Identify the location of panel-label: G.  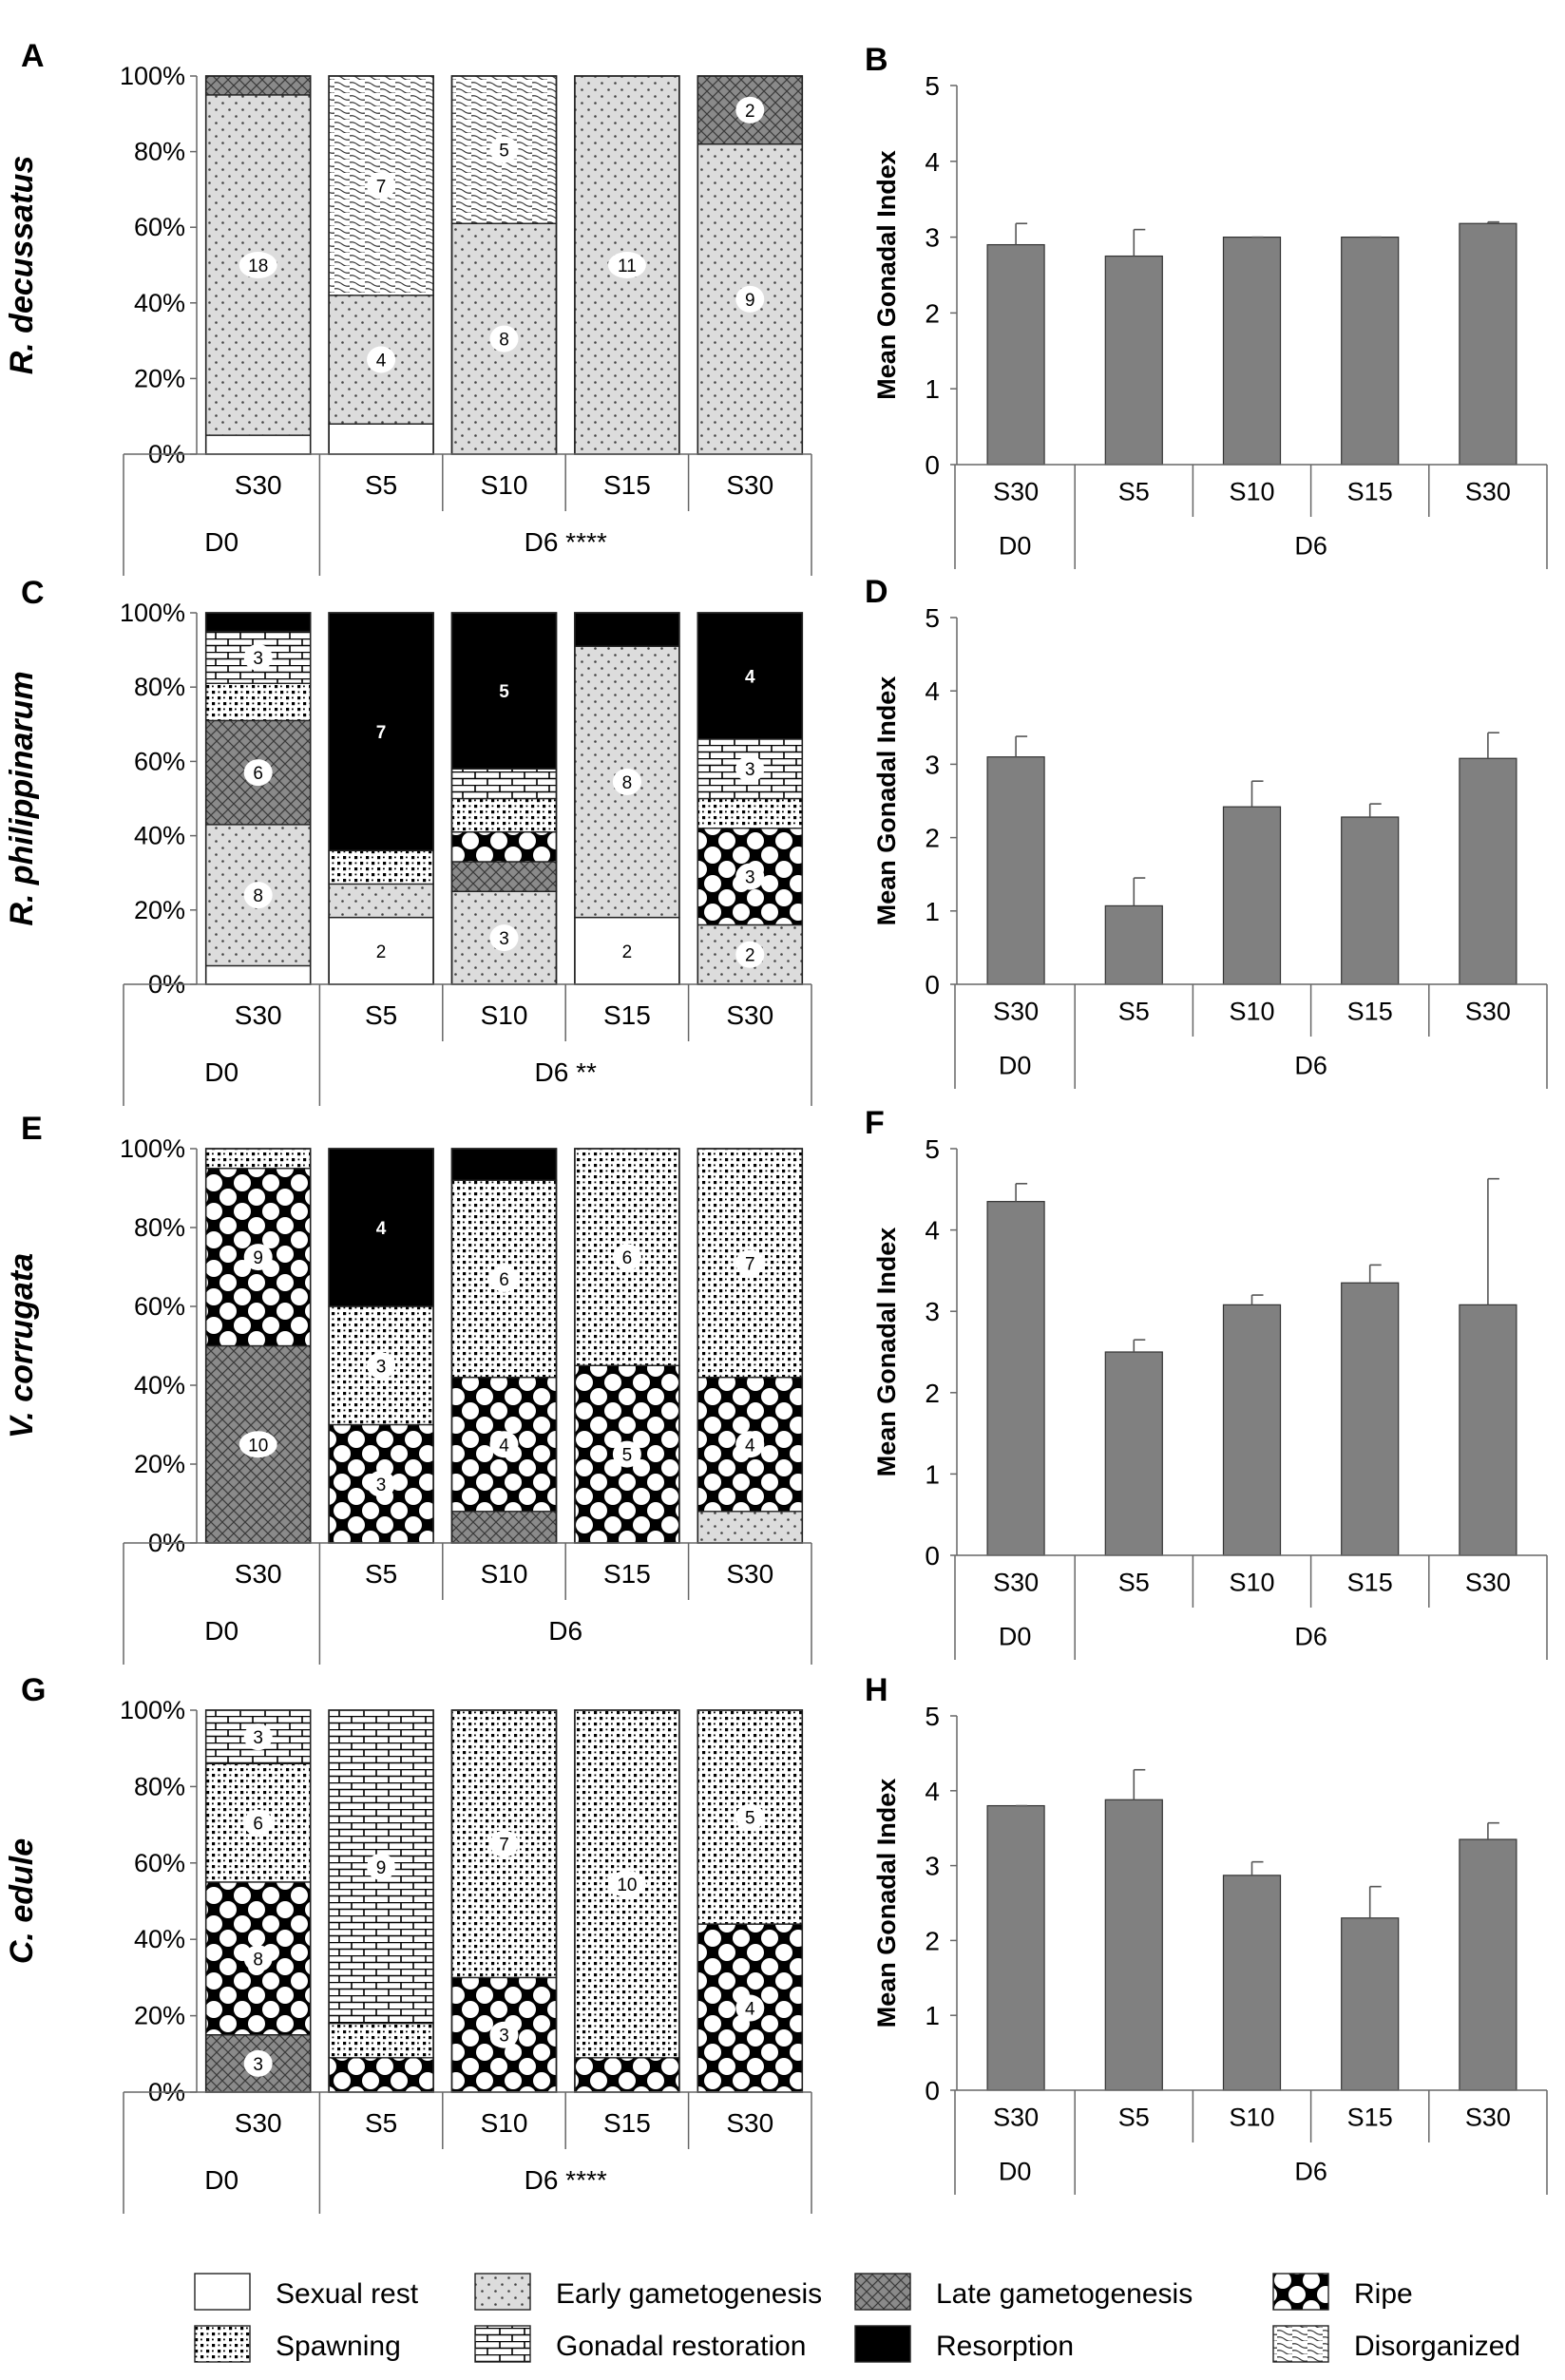
(34, 1690).